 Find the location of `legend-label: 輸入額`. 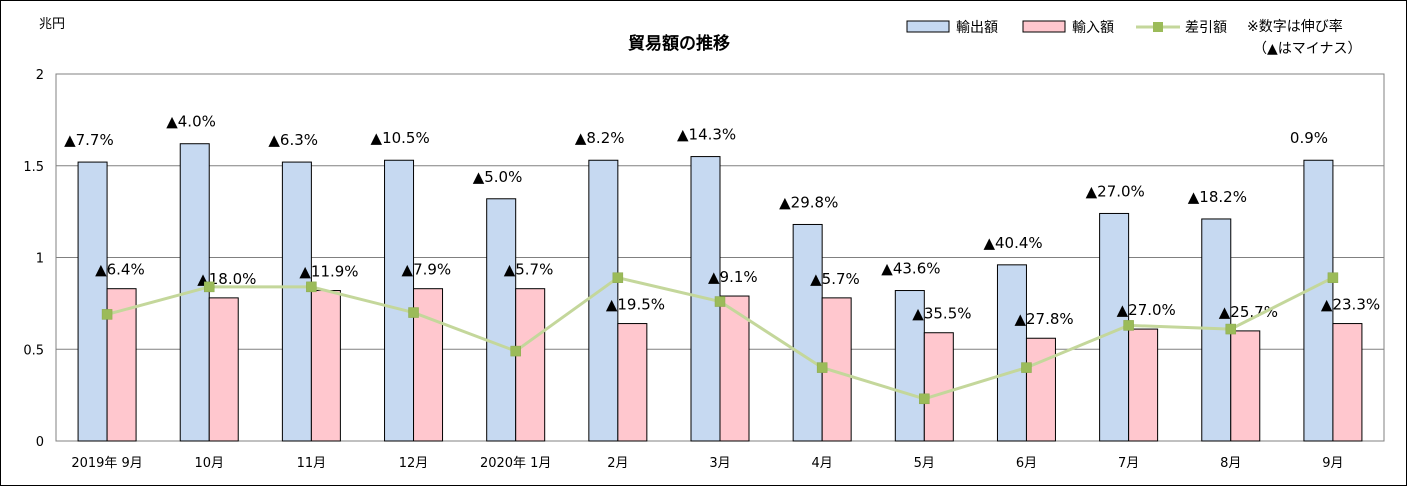

legend-label: 輸入額 is located at coordinates (1093, 28).